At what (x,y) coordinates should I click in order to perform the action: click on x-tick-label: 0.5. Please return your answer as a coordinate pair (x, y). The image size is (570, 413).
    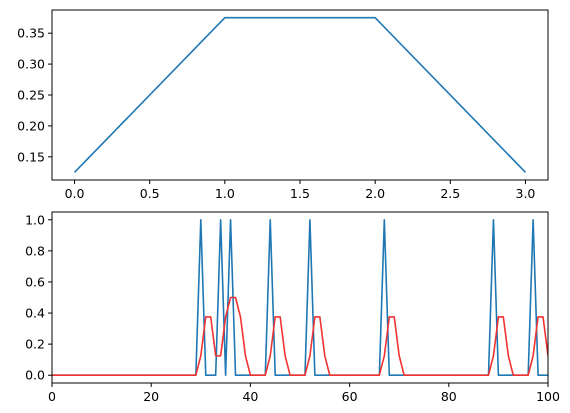
    Looking at the image, I should click on (150, 193).